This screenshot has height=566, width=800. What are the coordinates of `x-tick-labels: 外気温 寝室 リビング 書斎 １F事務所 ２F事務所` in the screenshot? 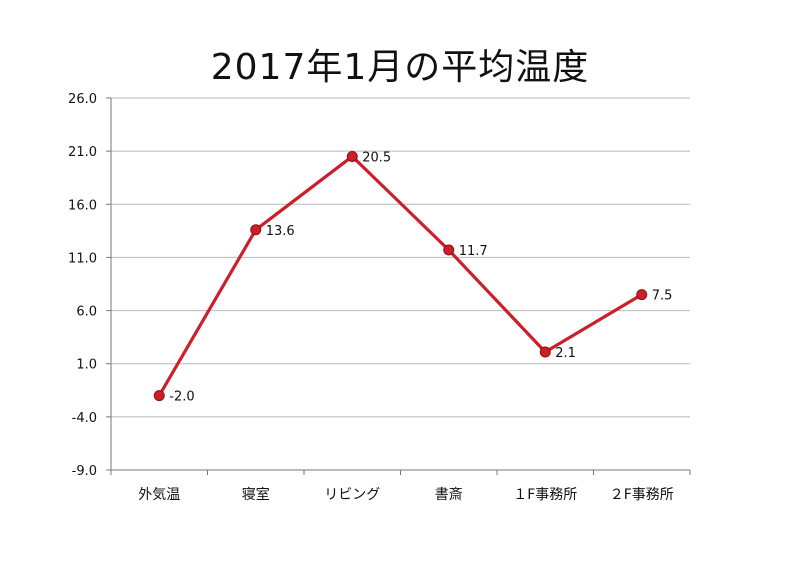 It's located at (406, 494).